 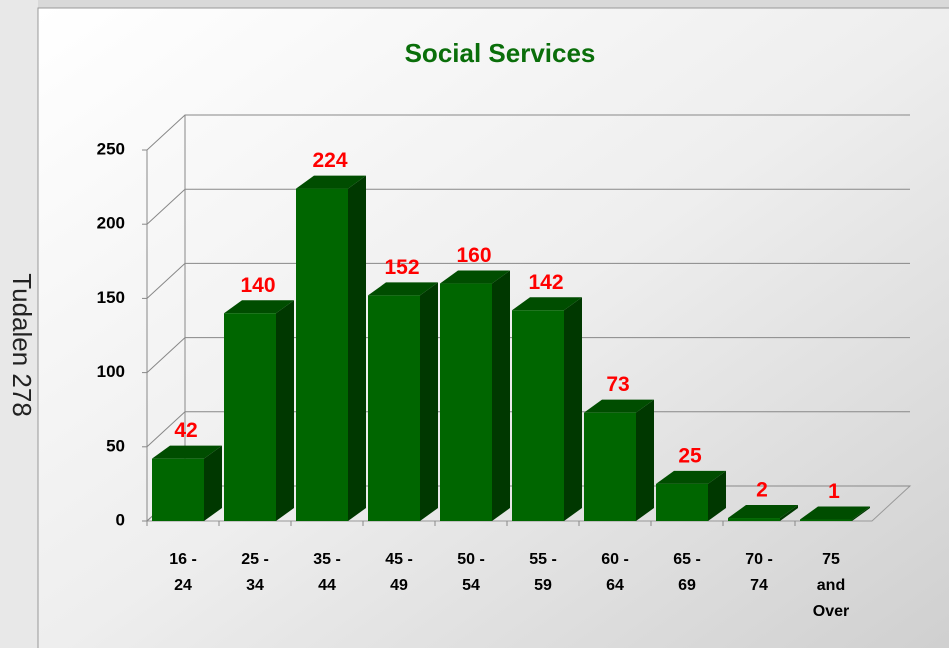 What do you see at coordinates (399, 559) in the screenshot?
I see `x-tick-line: 45 -` at bounding box center [399, 559].